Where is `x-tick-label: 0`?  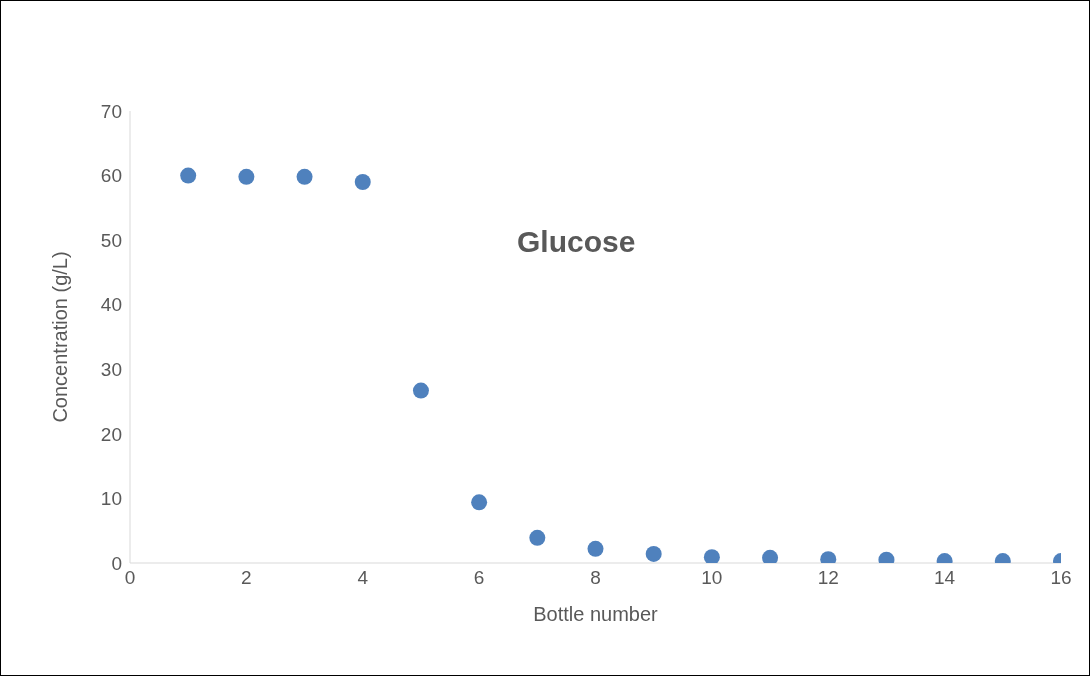
x-tick-label: 0 is located at coordinates (130, 578).